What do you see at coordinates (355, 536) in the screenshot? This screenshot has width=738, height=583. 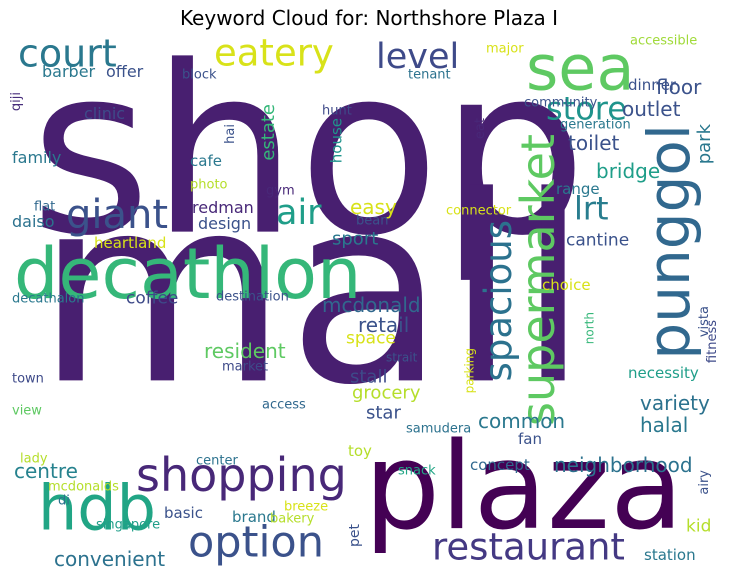 I see `cloud-word-pet: pet` at bounding box center [355, 536].